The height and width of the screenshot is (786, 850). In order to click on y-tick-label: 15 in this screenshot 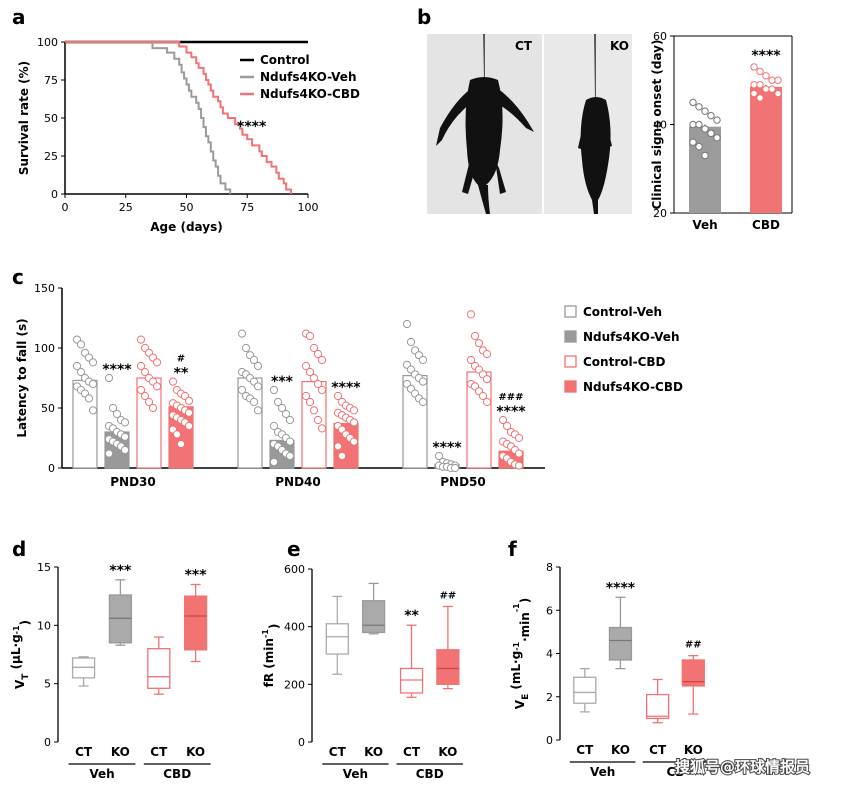, I will do `click(44, 567)`.